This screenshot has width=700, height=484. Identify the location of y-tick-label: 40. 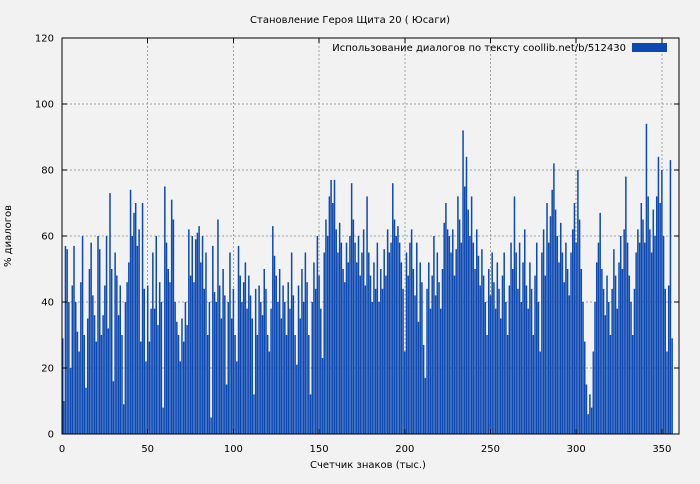
(47, 303).